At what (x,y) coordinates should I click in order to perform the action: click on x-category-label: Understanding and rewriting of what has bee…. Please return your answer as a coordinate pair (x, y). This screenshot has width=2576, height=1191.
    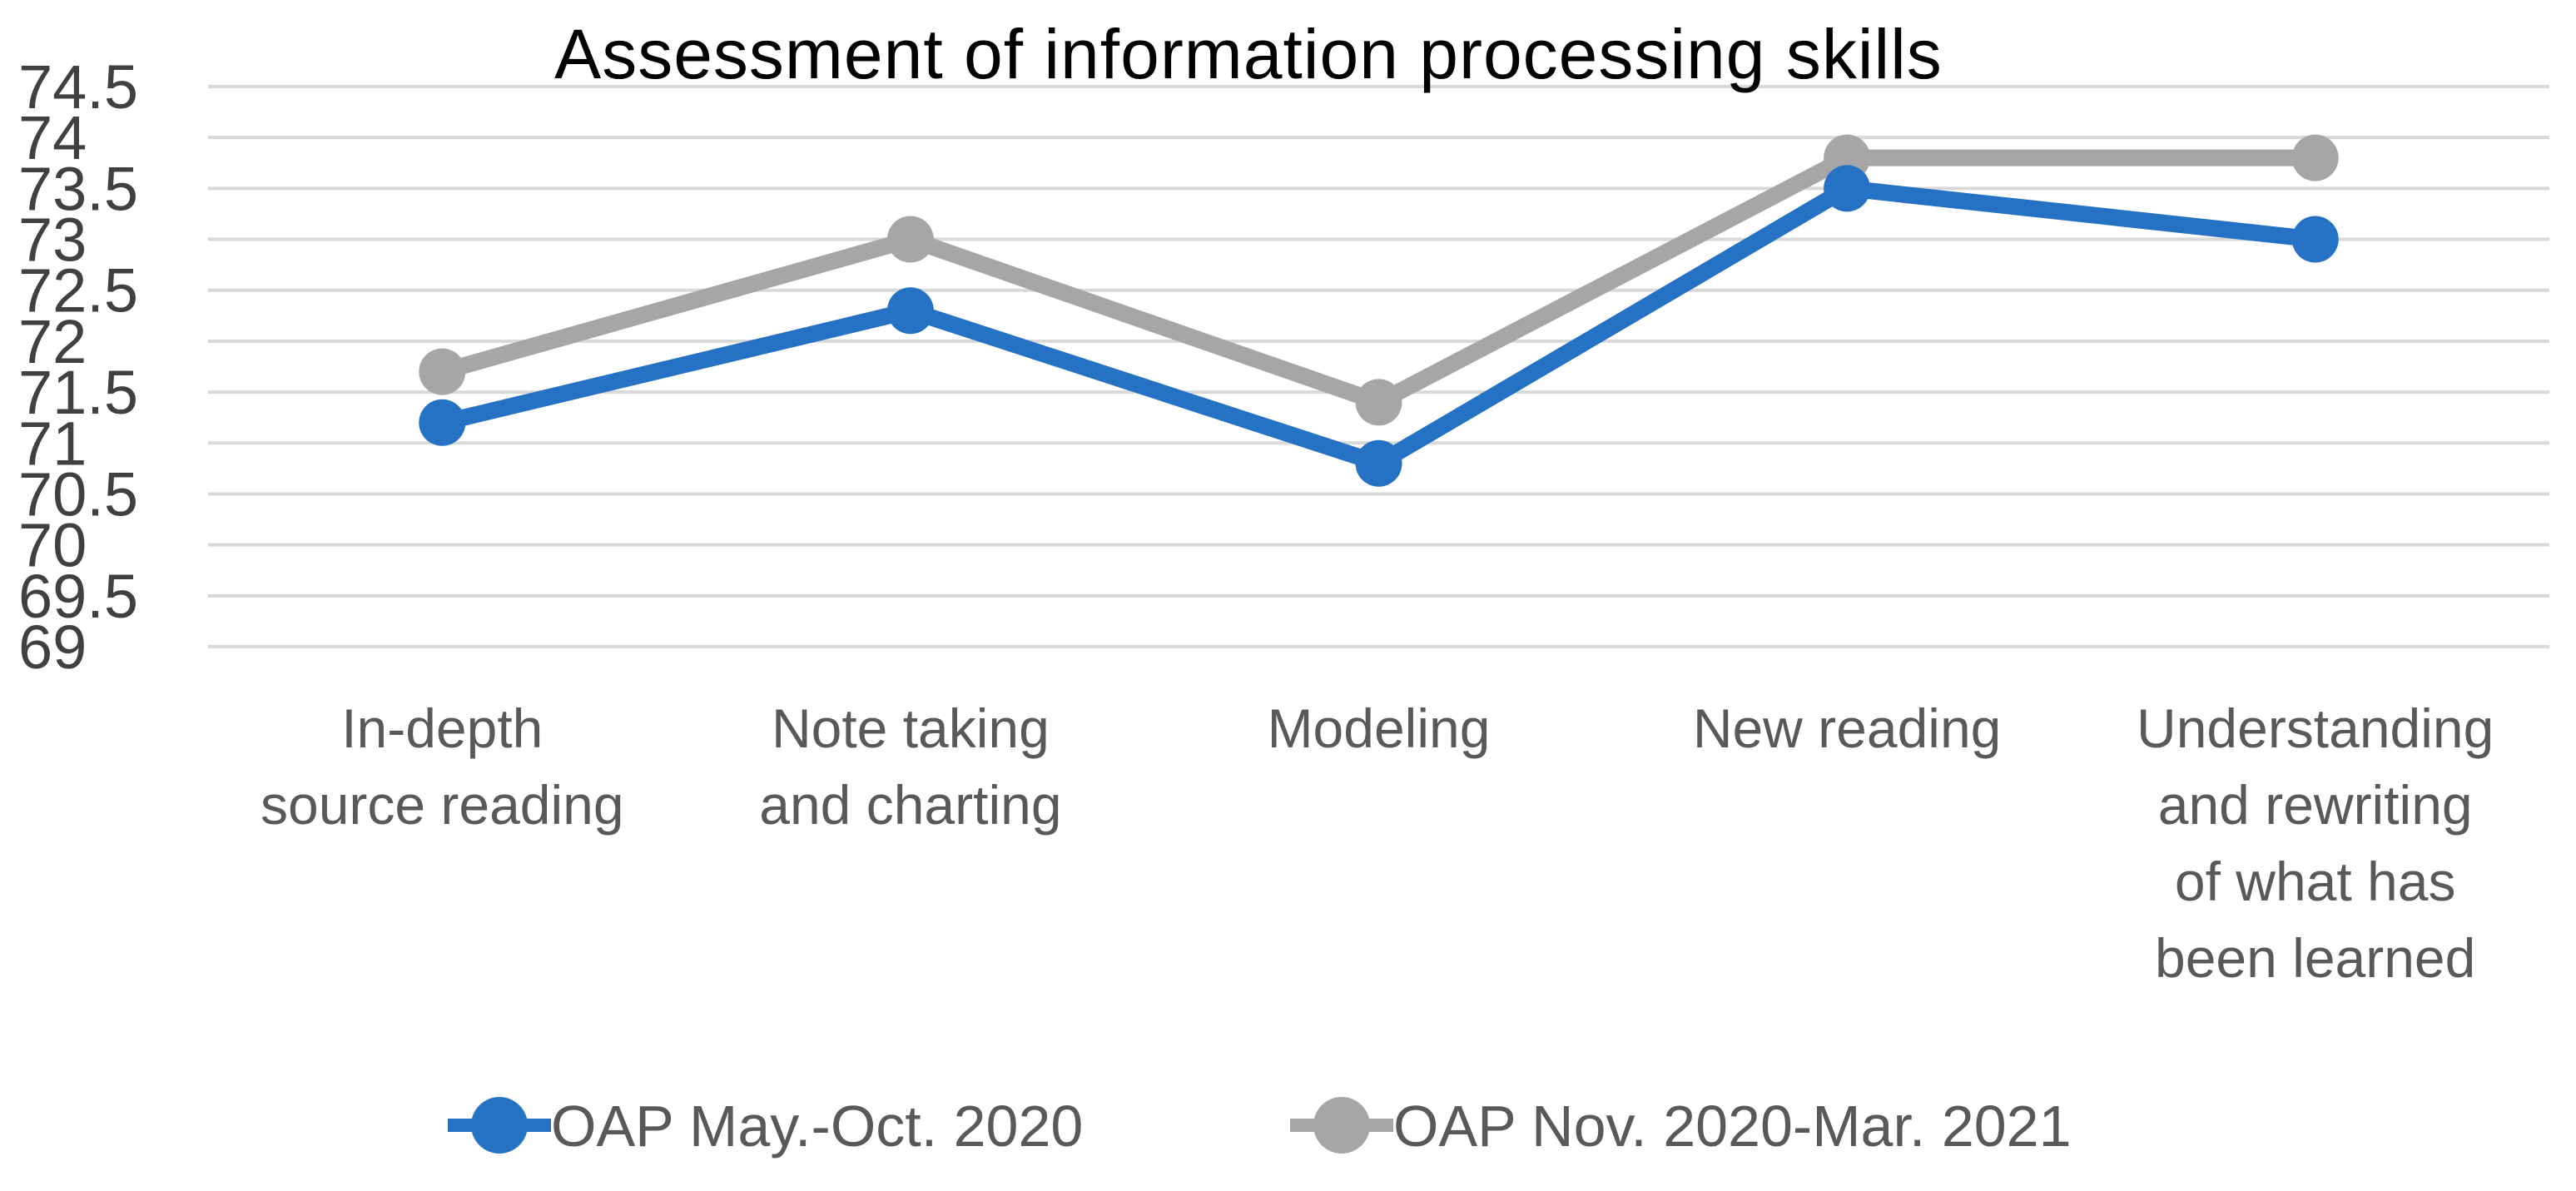
    Looking at the image, I should click on (2315, 843).